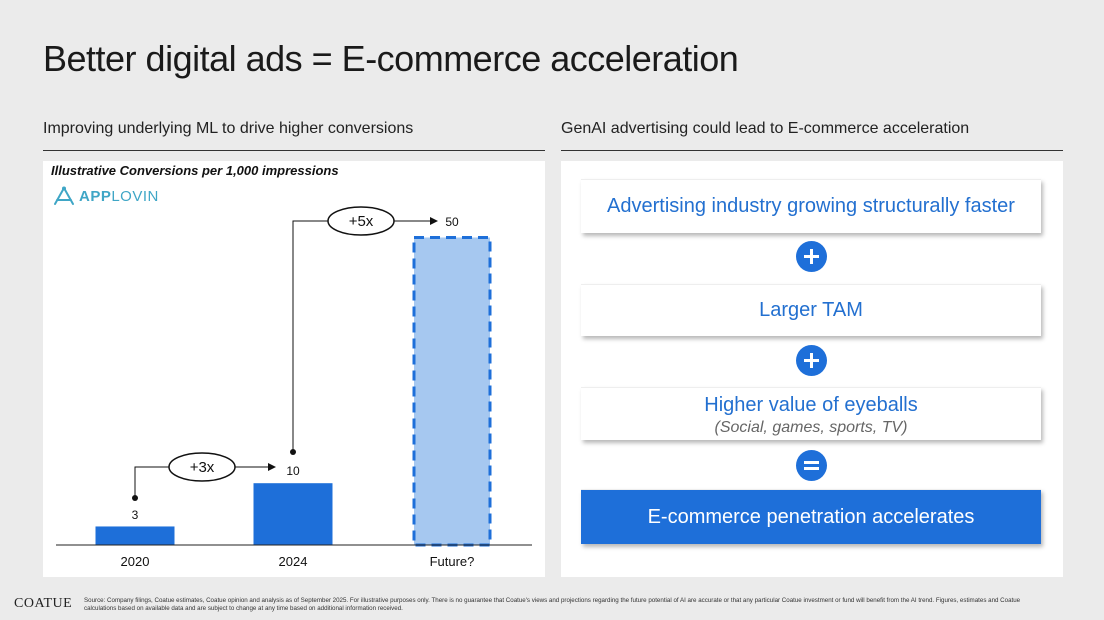  I want to click on flow-box-result: E-commerce penetration accelerates, so click(811, 516).